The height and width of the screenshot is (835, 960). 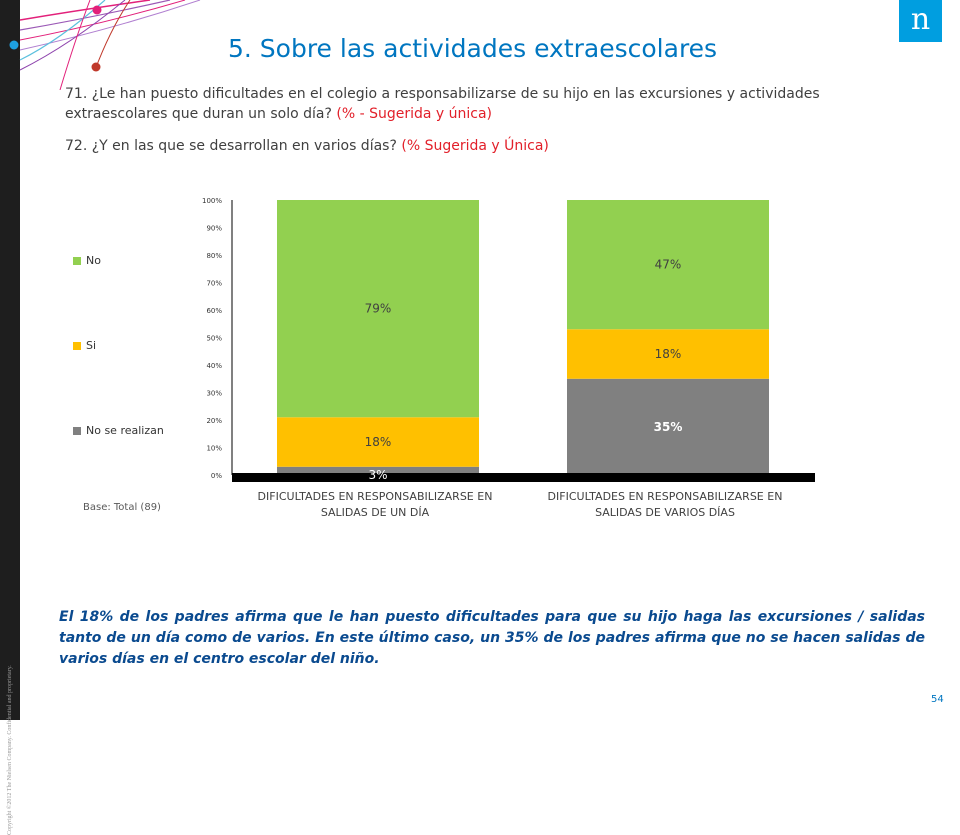 I want to click on data-label: 35%, so click(x=668, y=427).